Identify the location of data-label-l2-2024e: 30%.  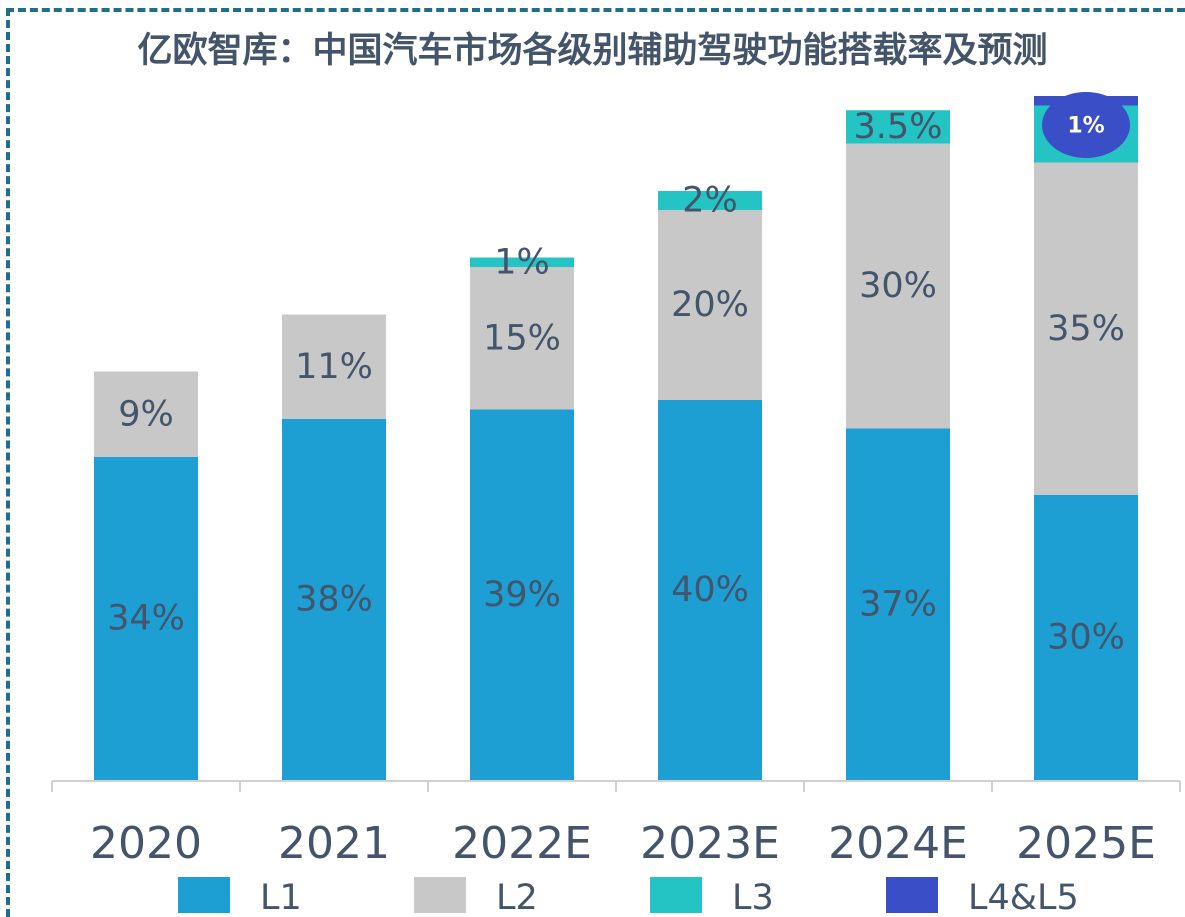
(898, 286).